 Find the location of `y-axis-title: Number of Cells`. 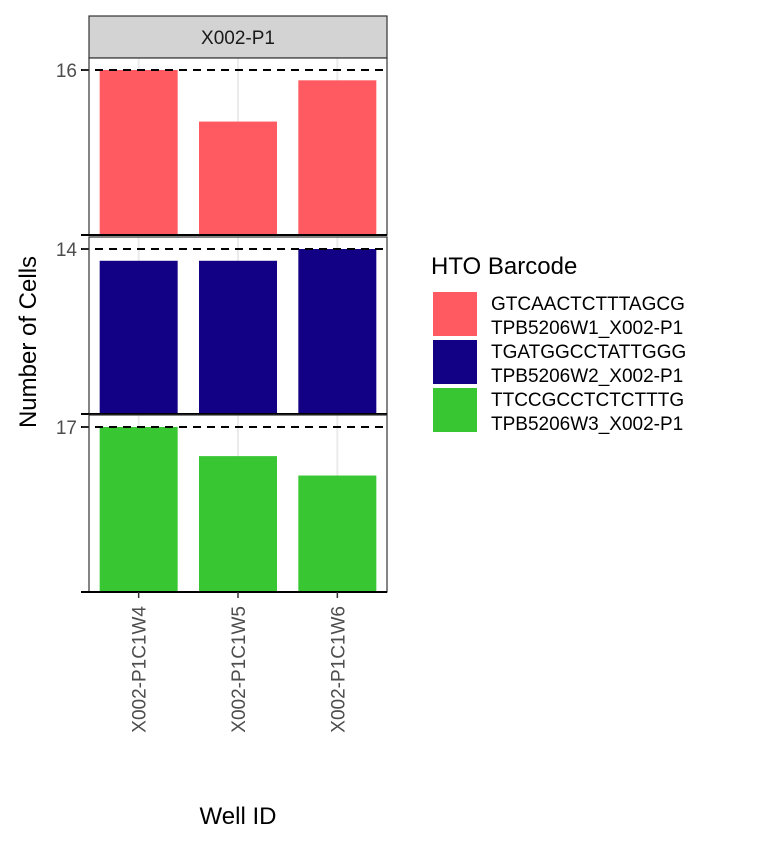

y-axis-title: Number of Cells is located at coordinates (28, 342).